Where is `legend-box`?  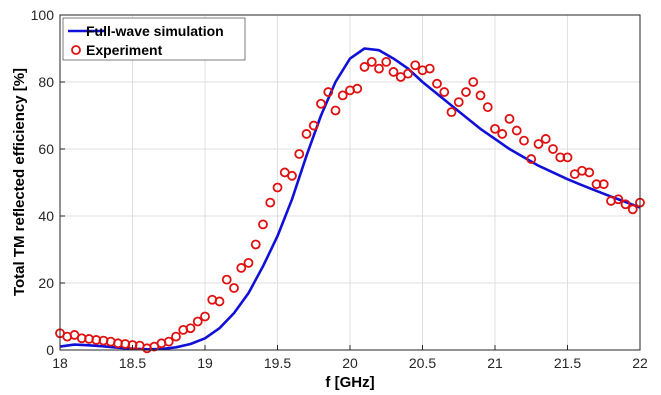 legend-box is located at coordinates (154, 39).